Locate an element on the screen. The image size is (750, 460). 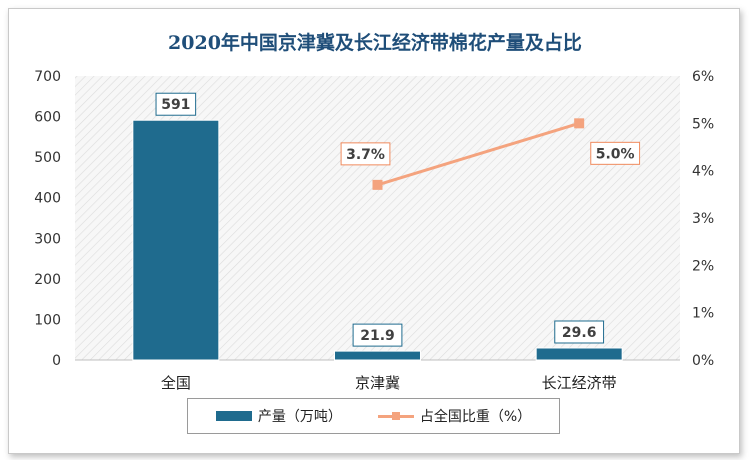
line-data-label: 3.7% is located at coordinates (365, 155).